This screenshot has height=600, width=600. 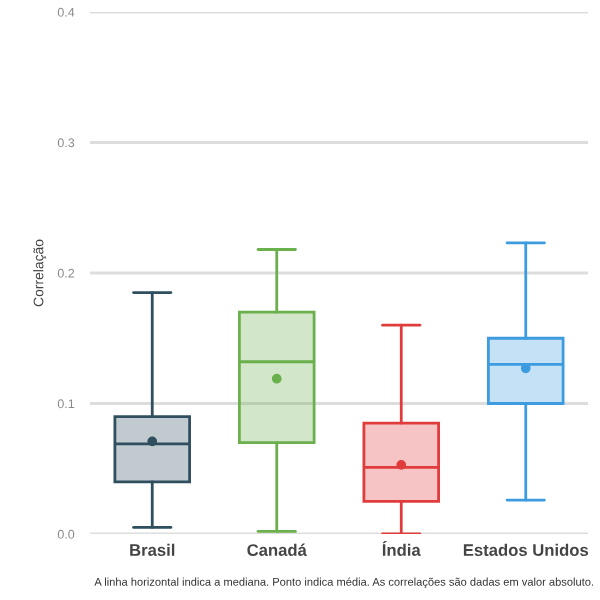 I want to click on x-tick-label: Índia, so click(x=401, y=548).